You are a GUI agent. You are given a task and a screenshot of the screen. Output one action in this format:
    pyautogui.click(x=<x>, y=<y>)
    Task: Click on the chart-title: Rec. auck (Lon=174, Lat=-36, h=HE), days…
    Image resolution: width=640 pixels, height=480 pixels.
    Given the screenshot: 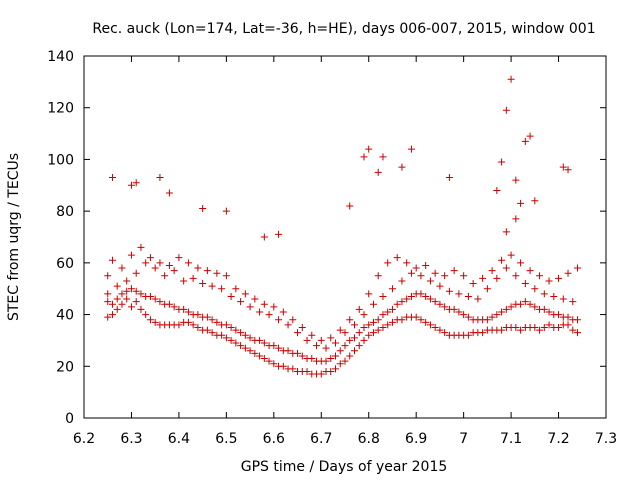 What is the action you would take?
    pyautogui.click(x=343, y=29)
    